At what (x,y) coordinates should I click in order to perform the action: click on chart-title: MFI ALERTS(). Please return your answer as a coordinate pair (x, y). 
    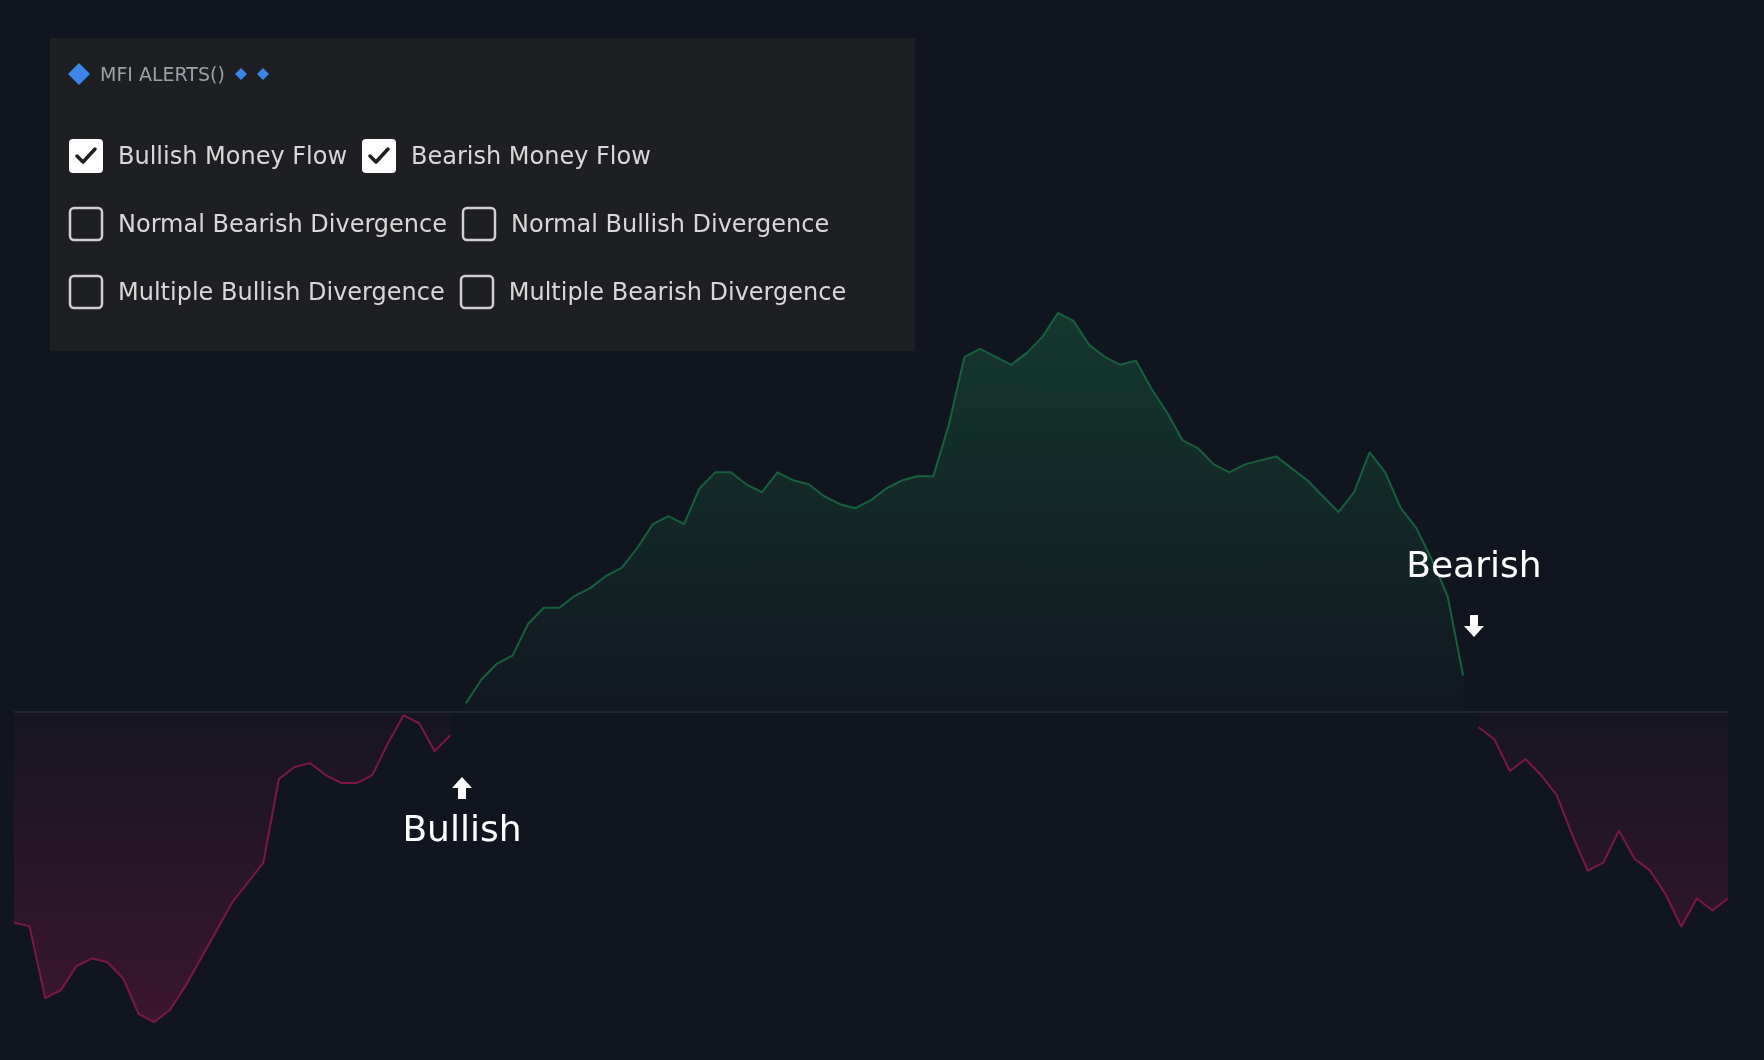
    Looking at the image, I should click on (162, 74).